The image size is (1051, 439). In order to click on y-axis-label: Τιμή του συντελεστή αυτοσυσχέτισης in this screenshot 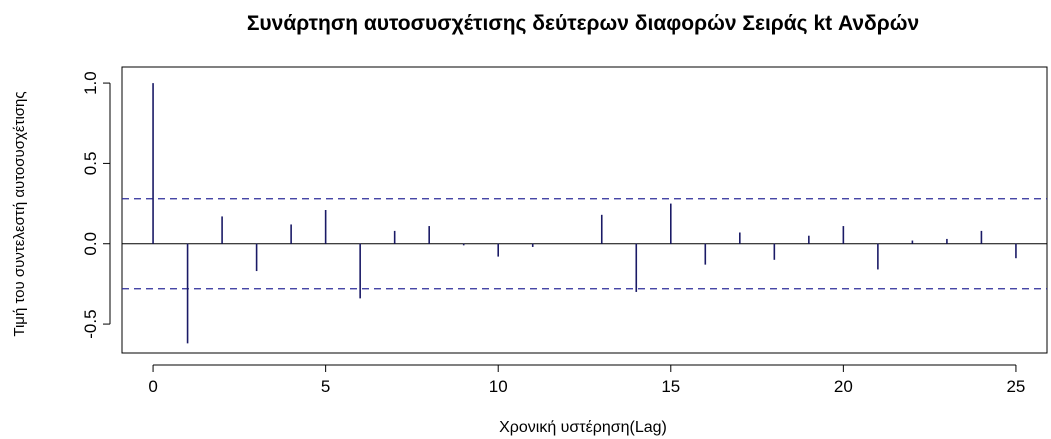, I will do `click(19, 213)`.